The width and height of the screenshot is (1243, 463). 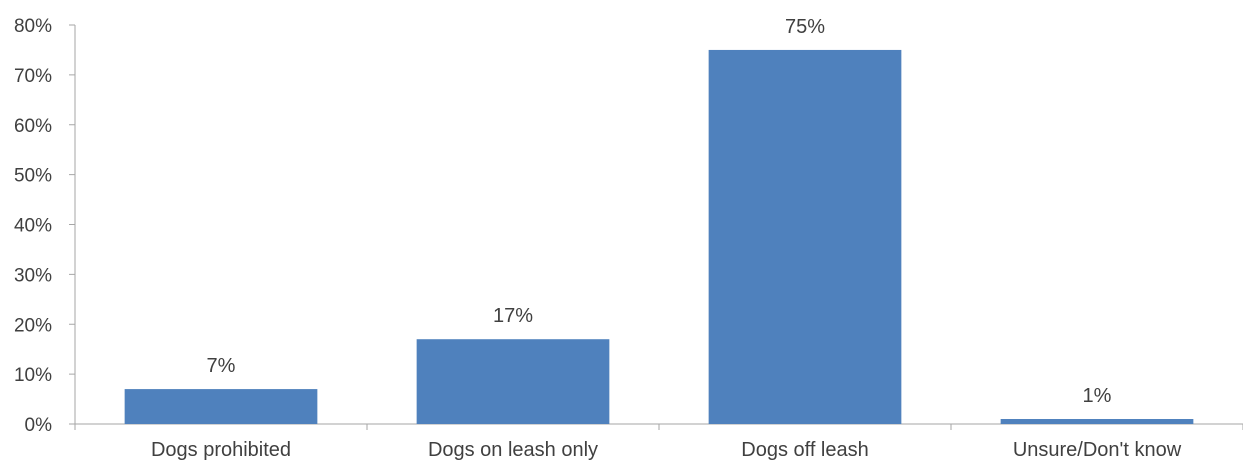 I want to click on y-tick-label: 40%, so click(x=33, y=226).